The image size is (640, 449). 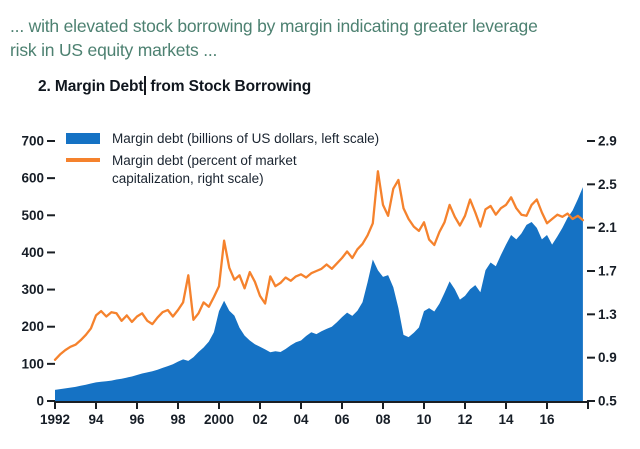 What do you see at coordinates (506, 419) in the screenshot?
I see `x-tick-label: 14` at bounding box center [506, 419].